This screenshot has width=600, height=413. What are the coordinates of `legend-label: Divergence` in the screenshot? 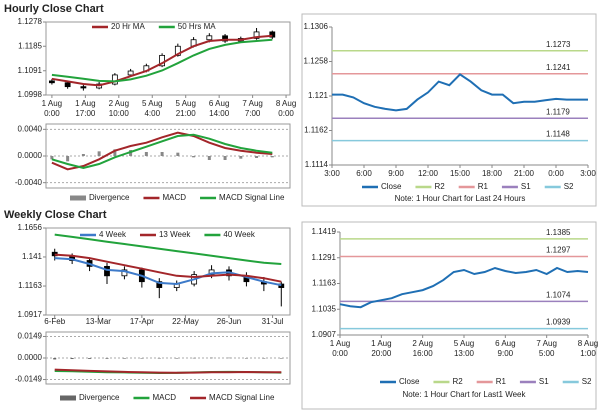 It's located at (99, 397).